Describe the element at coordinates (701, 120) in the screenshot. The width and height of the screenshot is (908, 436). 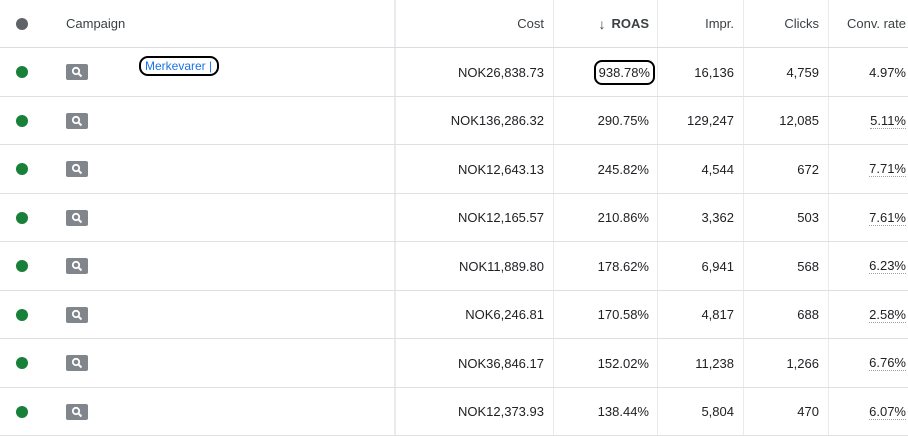
I see `impr-cell: 129,247` at that location.